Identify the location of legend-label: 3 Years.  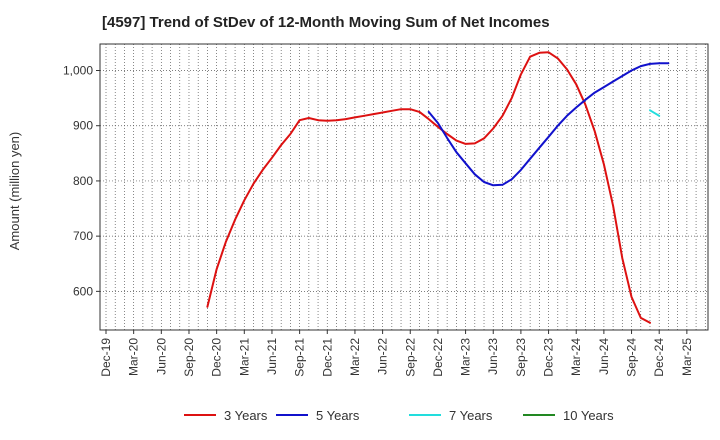
(246, 415).